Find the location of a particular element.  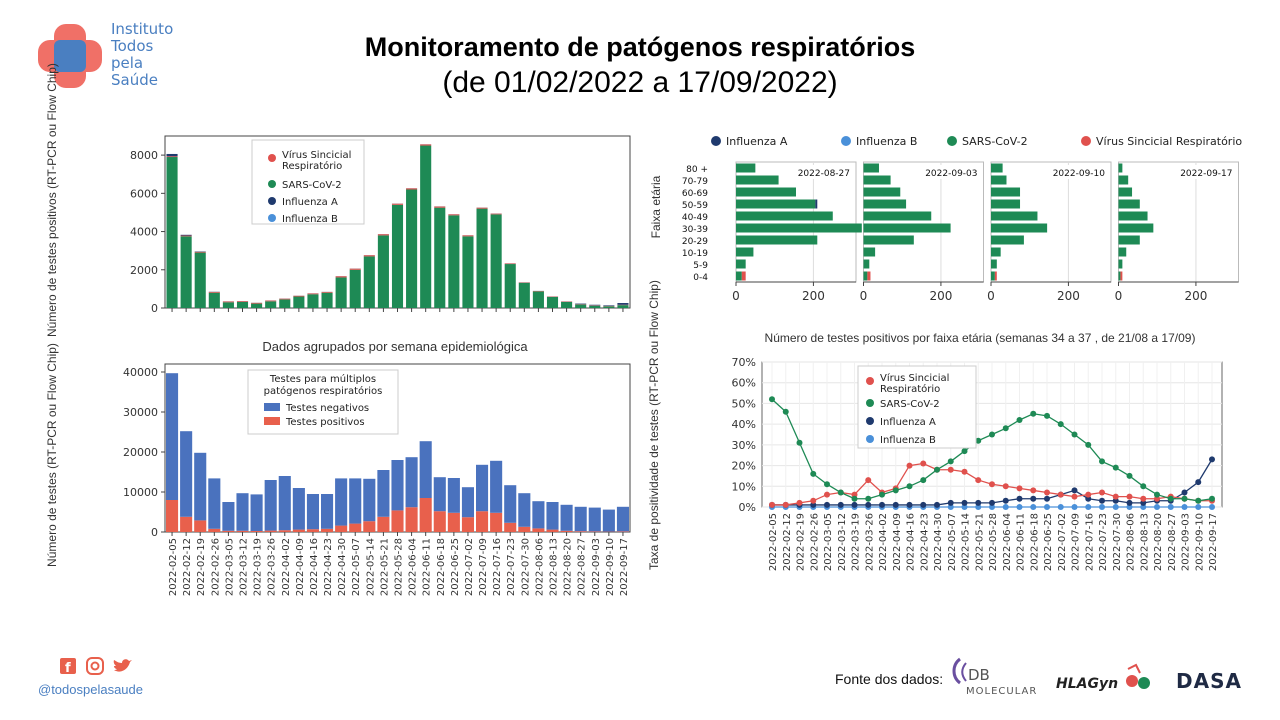

partner-logos: DB MOLECULAR HLAGyn DASA is located at coordinates (1100, 680).